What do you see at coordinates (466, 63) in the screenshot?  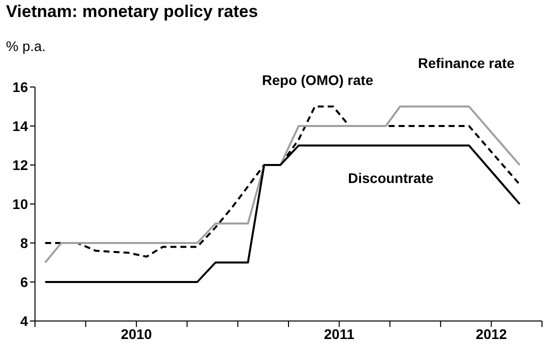 I see `text: Refinance rate` at bounding box center [466, 63].